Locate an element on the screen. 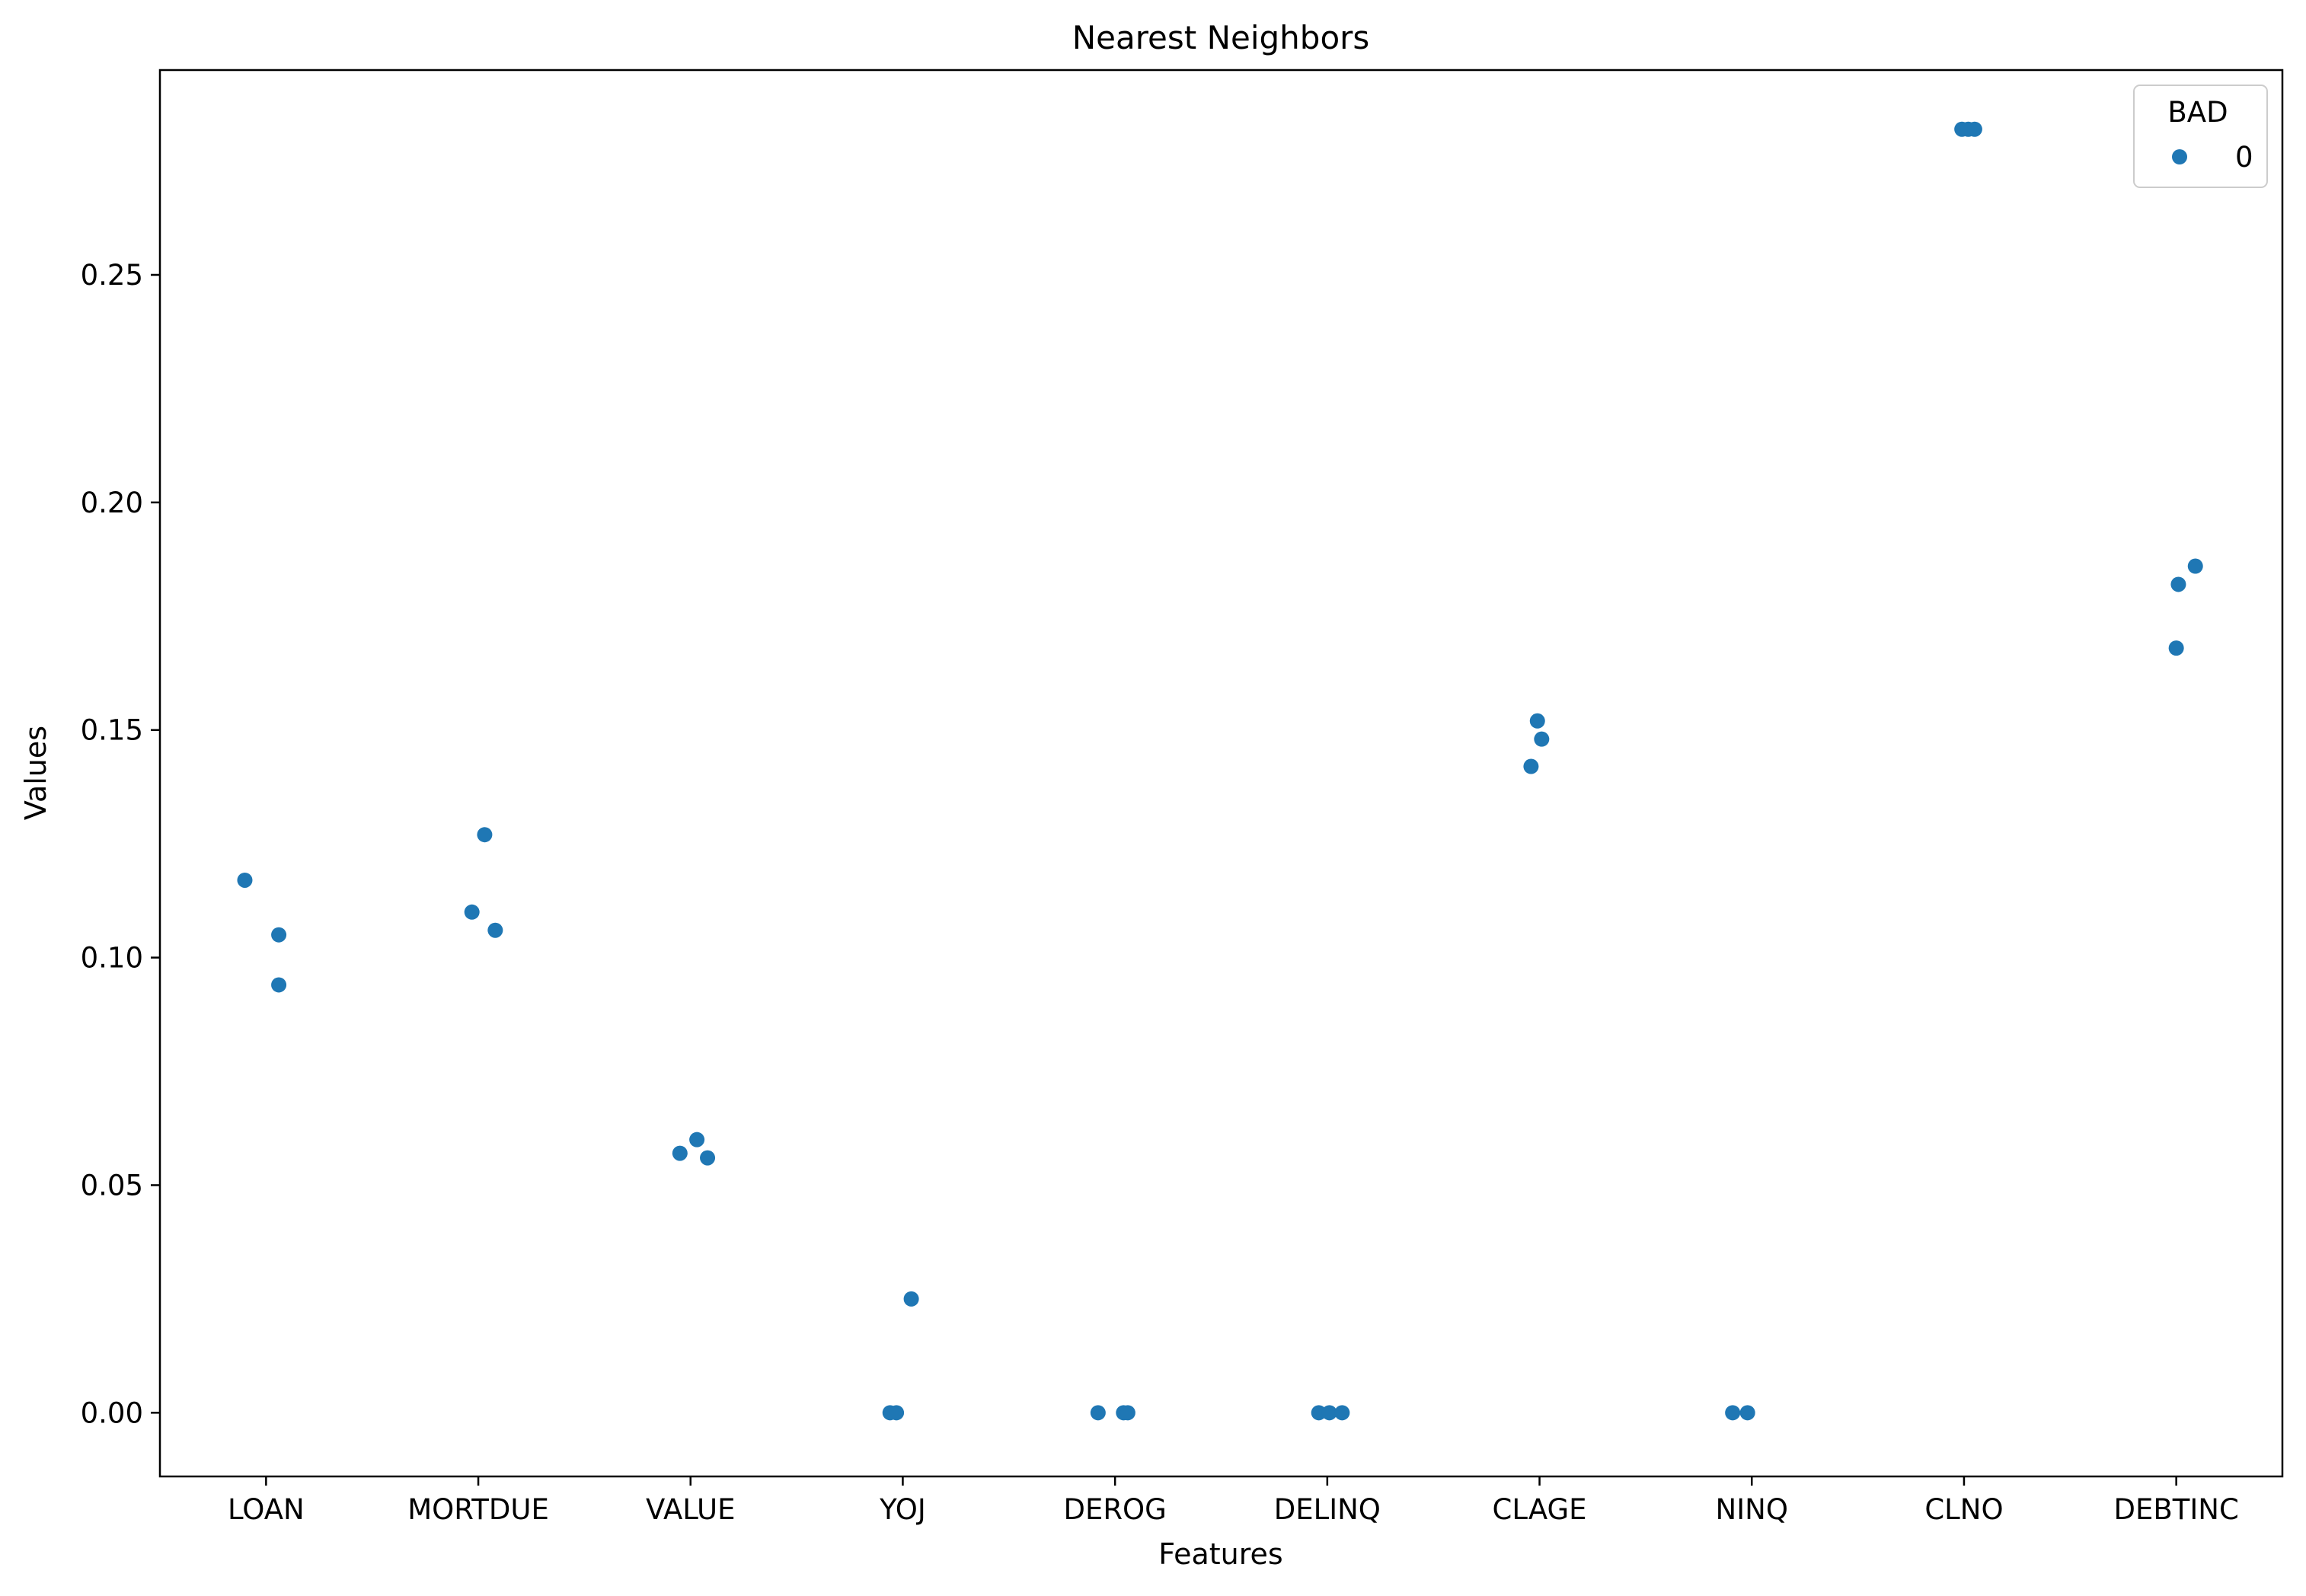 The image size is (2306, 1596). x-tick-label: CLNO is located at coordinates (1963, 1509).